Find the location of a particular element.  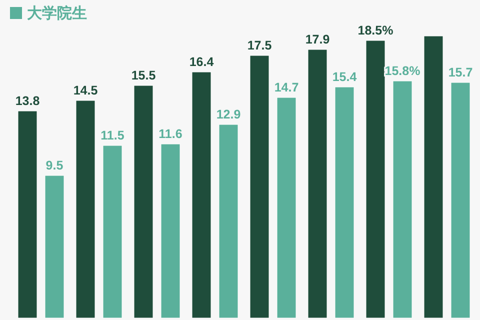

data-label: 12.9 is located at coordinates (228, 115).